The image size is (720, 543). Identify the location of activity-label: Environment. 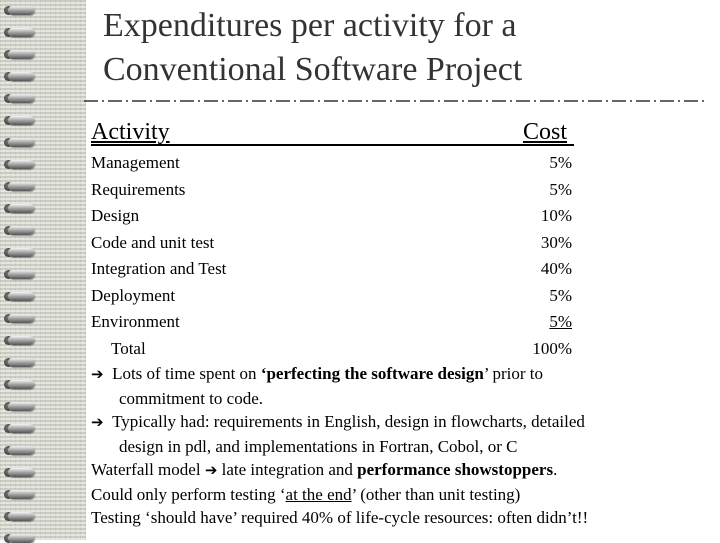
(135, 321).